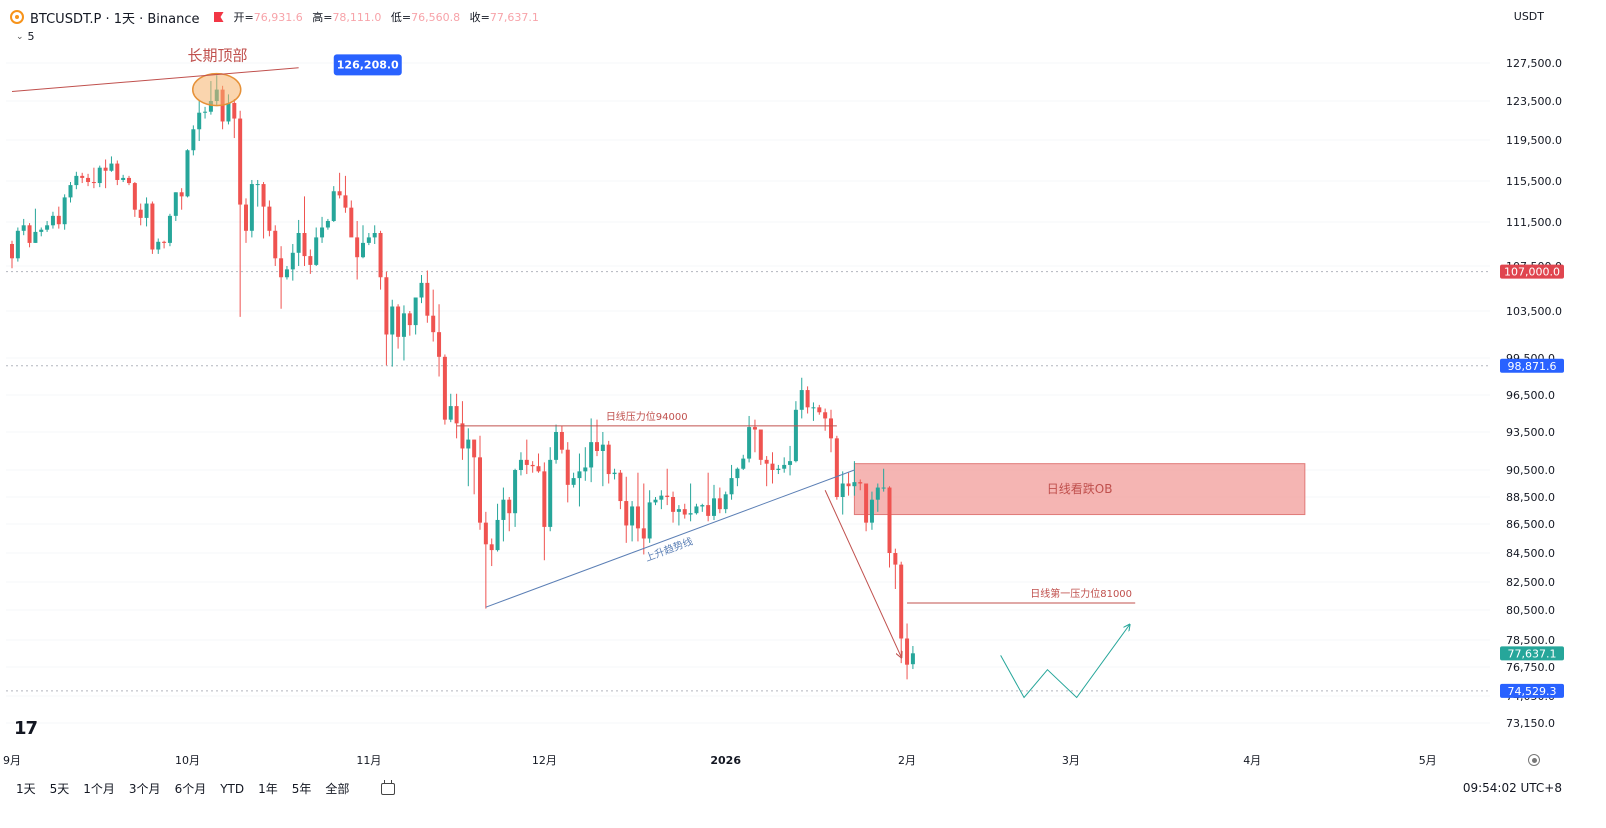 The height and width of the screenshot is (828, 1606). What do you see at coordinates (368, 760) in the screenshot?
I see `time-tick-label: 11月` at bounding box center [368, 760].